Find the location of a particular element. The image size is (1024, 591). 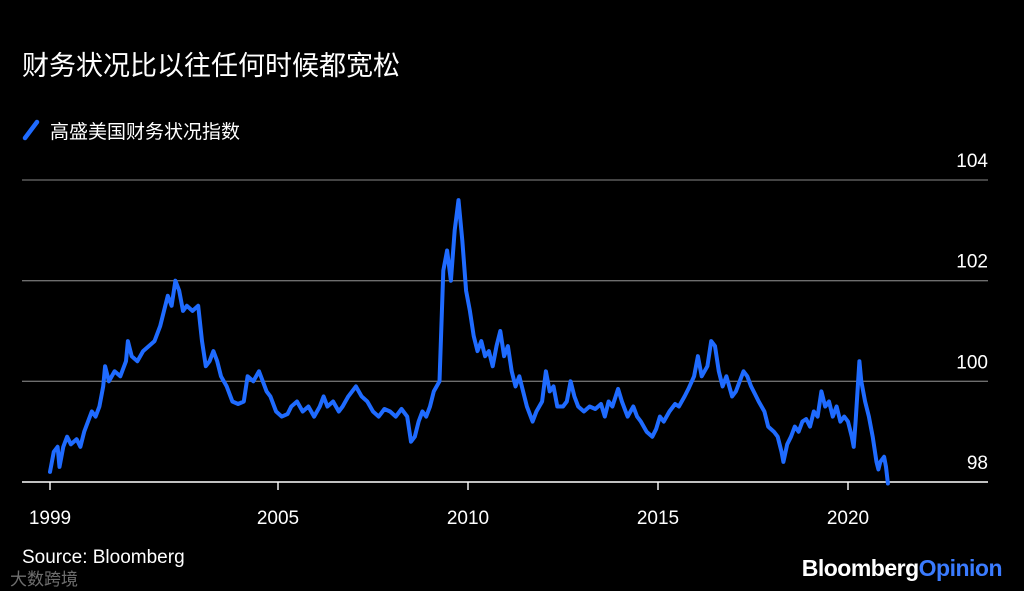

x-axis-tick-labels: 1999 2005 2010 2015 2020 is located at coordinates (449, 518).